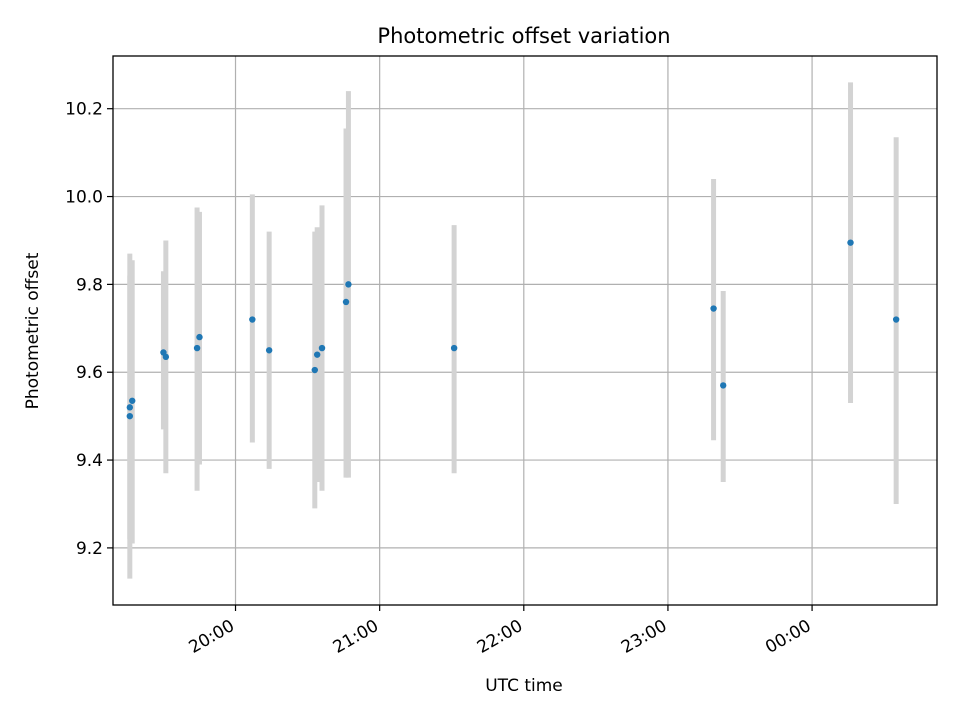 The height and width of the screenshot is (720, 960). I want to click on chart-title: Photometric offset variation, so click(523, 36).